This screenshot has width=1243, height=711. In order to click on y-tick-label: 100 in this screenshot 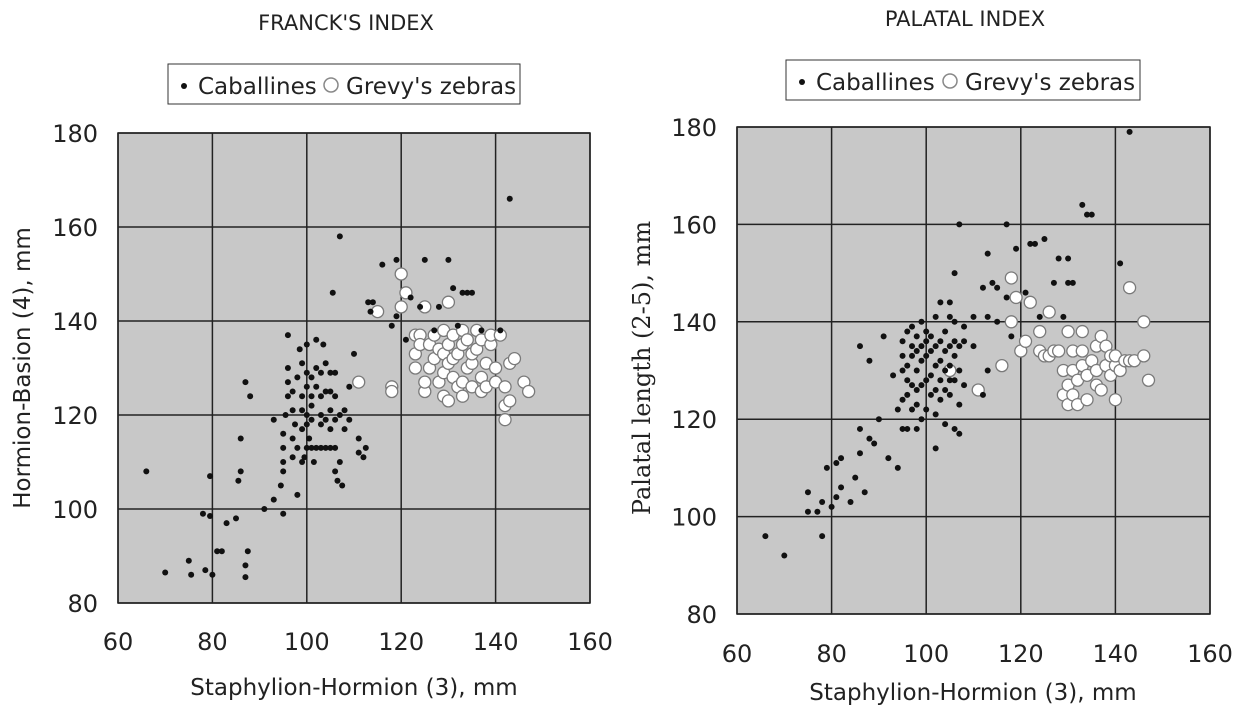, I will do `click(75, 510)`.